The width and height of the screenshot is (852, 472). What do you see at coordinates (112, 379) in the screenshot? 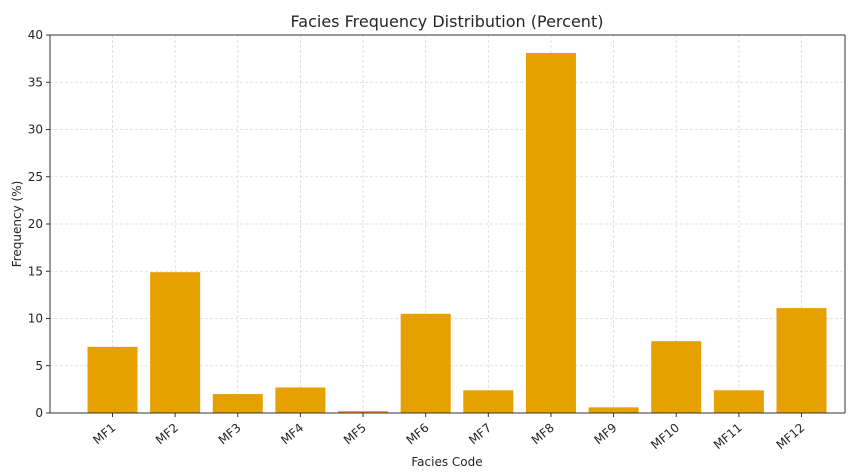
I see `bar-mf1` at bounding box center [112, 379].